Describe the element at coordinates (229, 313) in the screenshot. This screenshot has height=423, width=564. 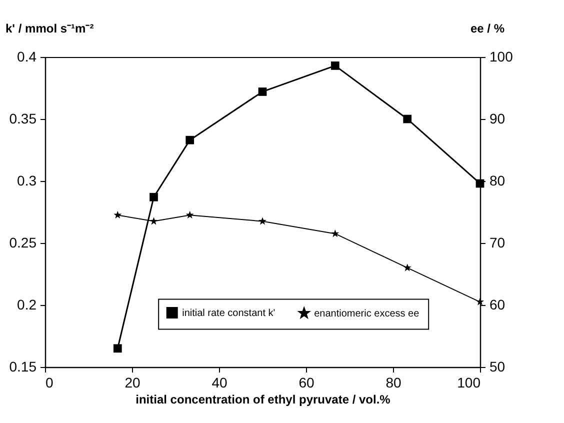
I see `legend-label: initial rate constant k'` at that location.